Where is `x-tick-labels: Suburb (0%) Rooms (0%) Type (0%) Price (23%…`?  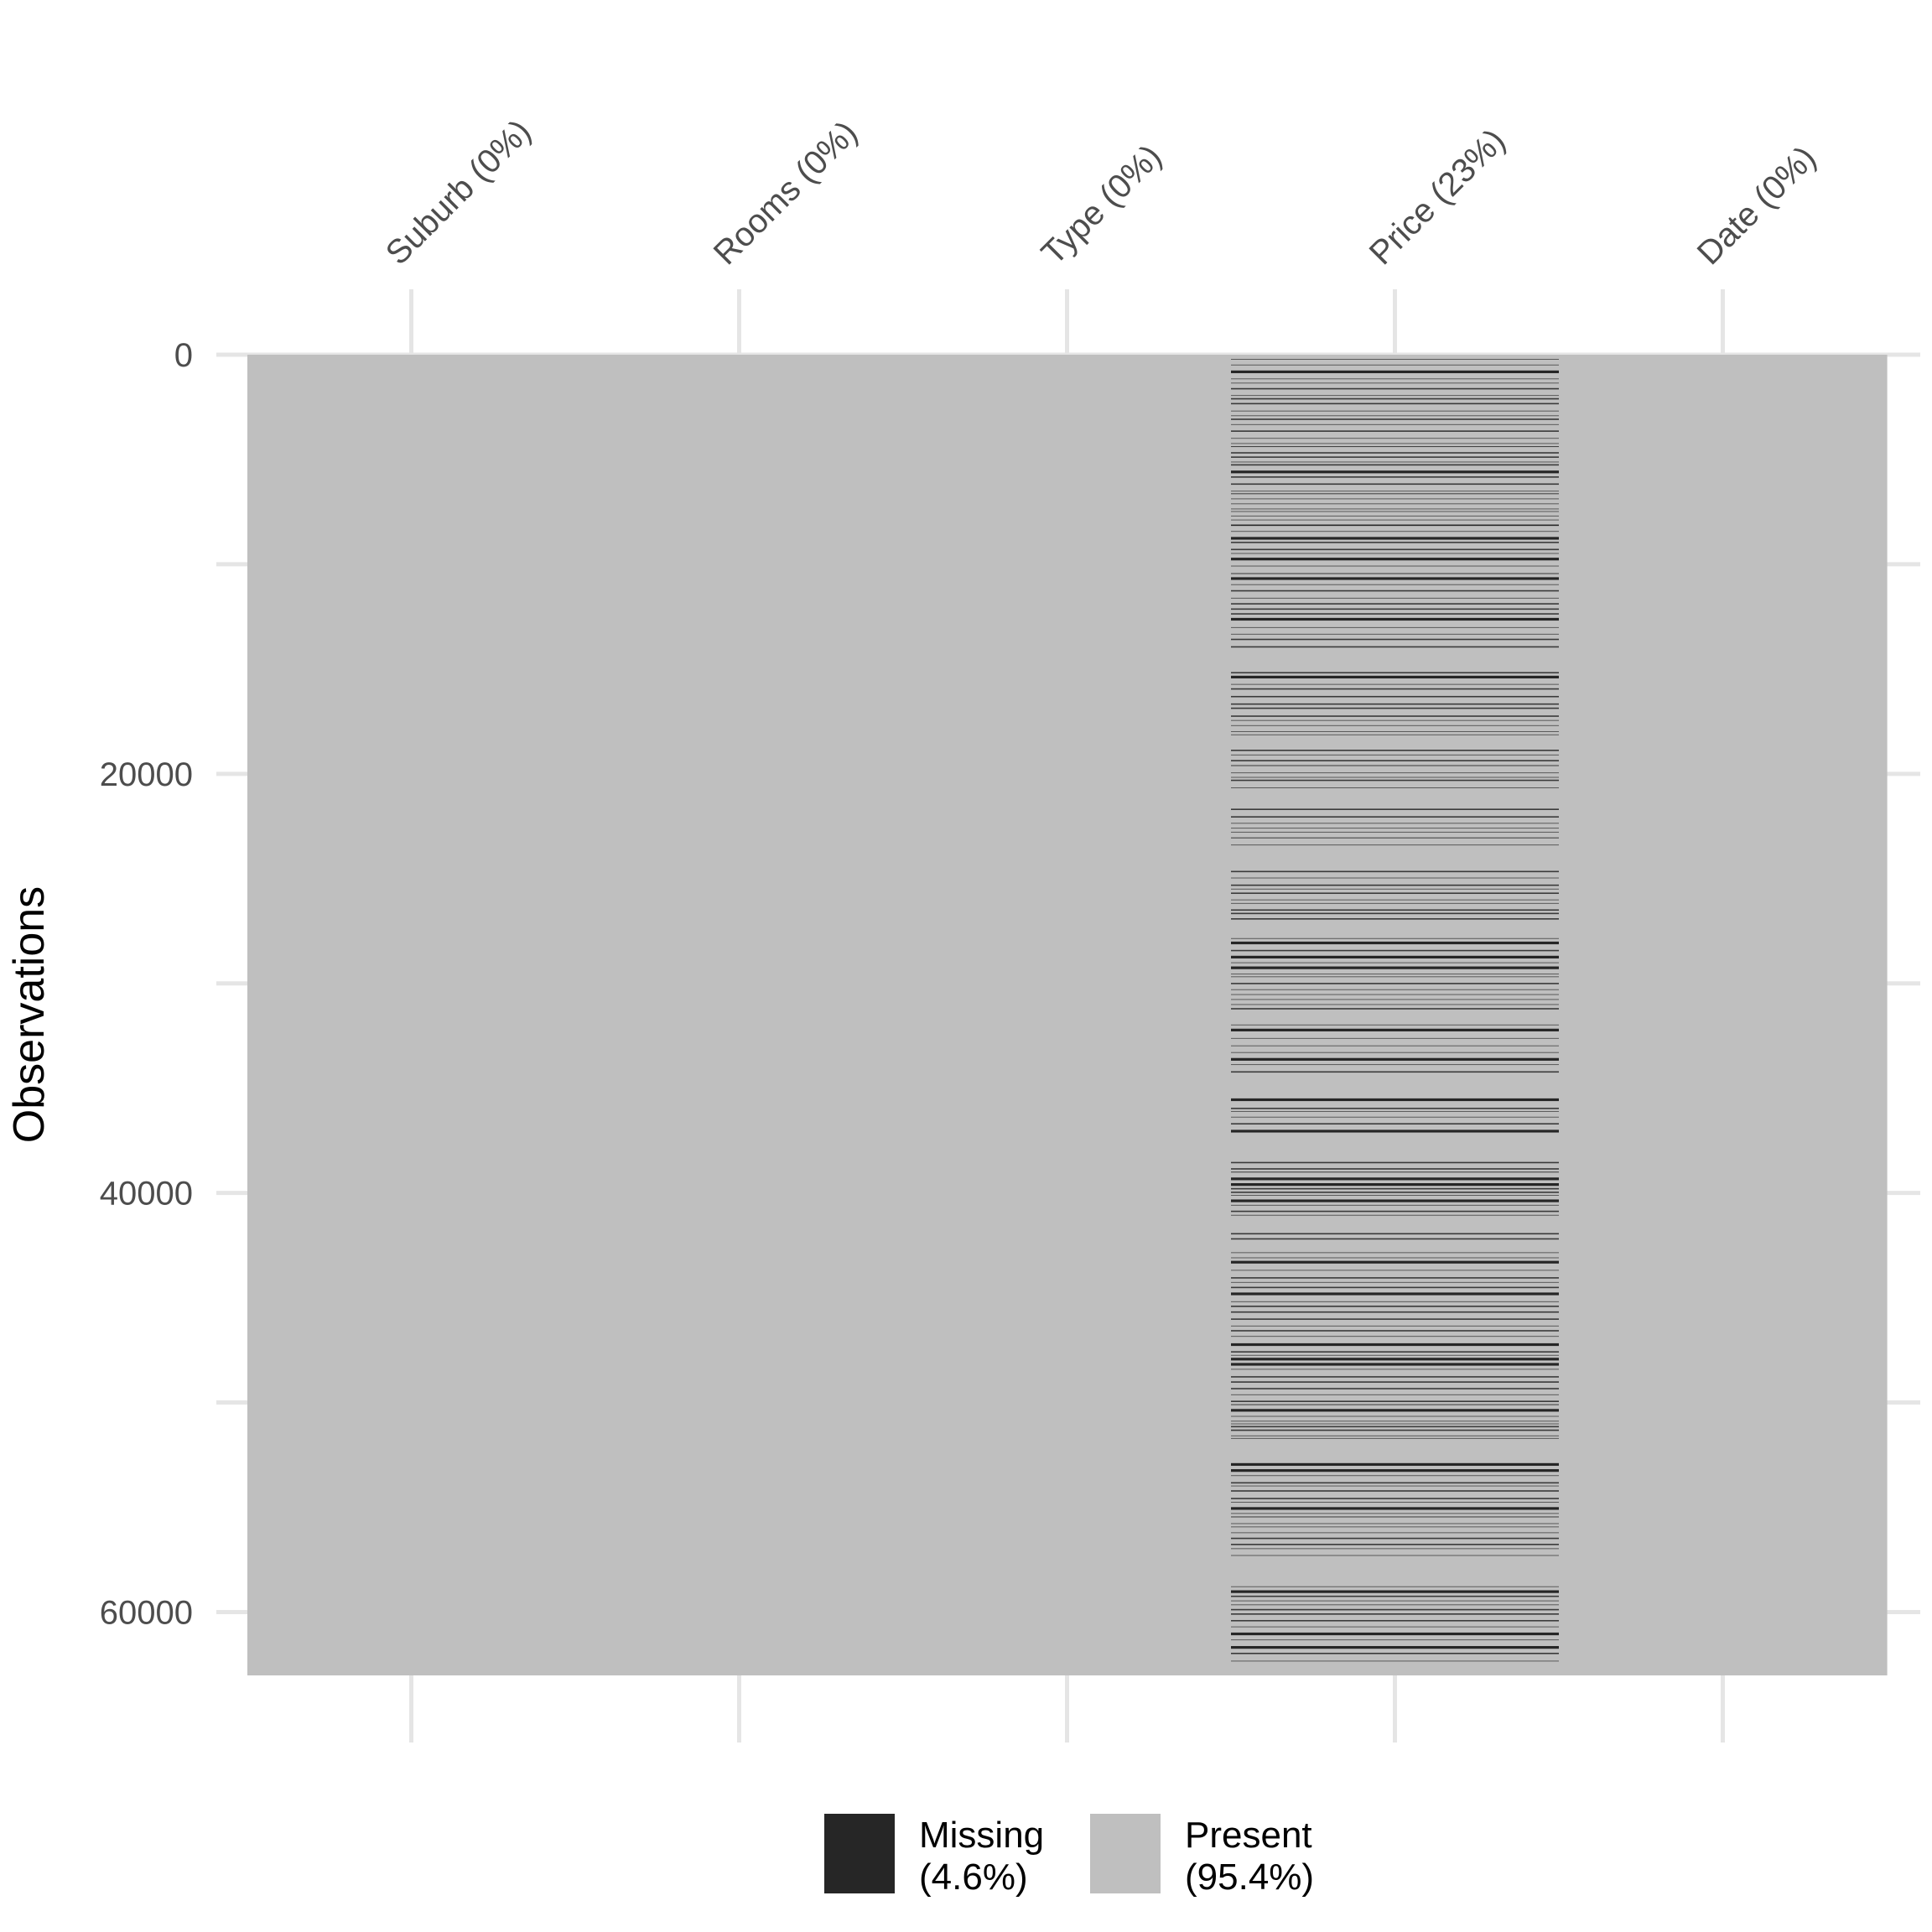
x-tick-labels: Suburb (0%) Rooms (0%) Type (0%) Price (23%… is located at coordinates (1101, 192).